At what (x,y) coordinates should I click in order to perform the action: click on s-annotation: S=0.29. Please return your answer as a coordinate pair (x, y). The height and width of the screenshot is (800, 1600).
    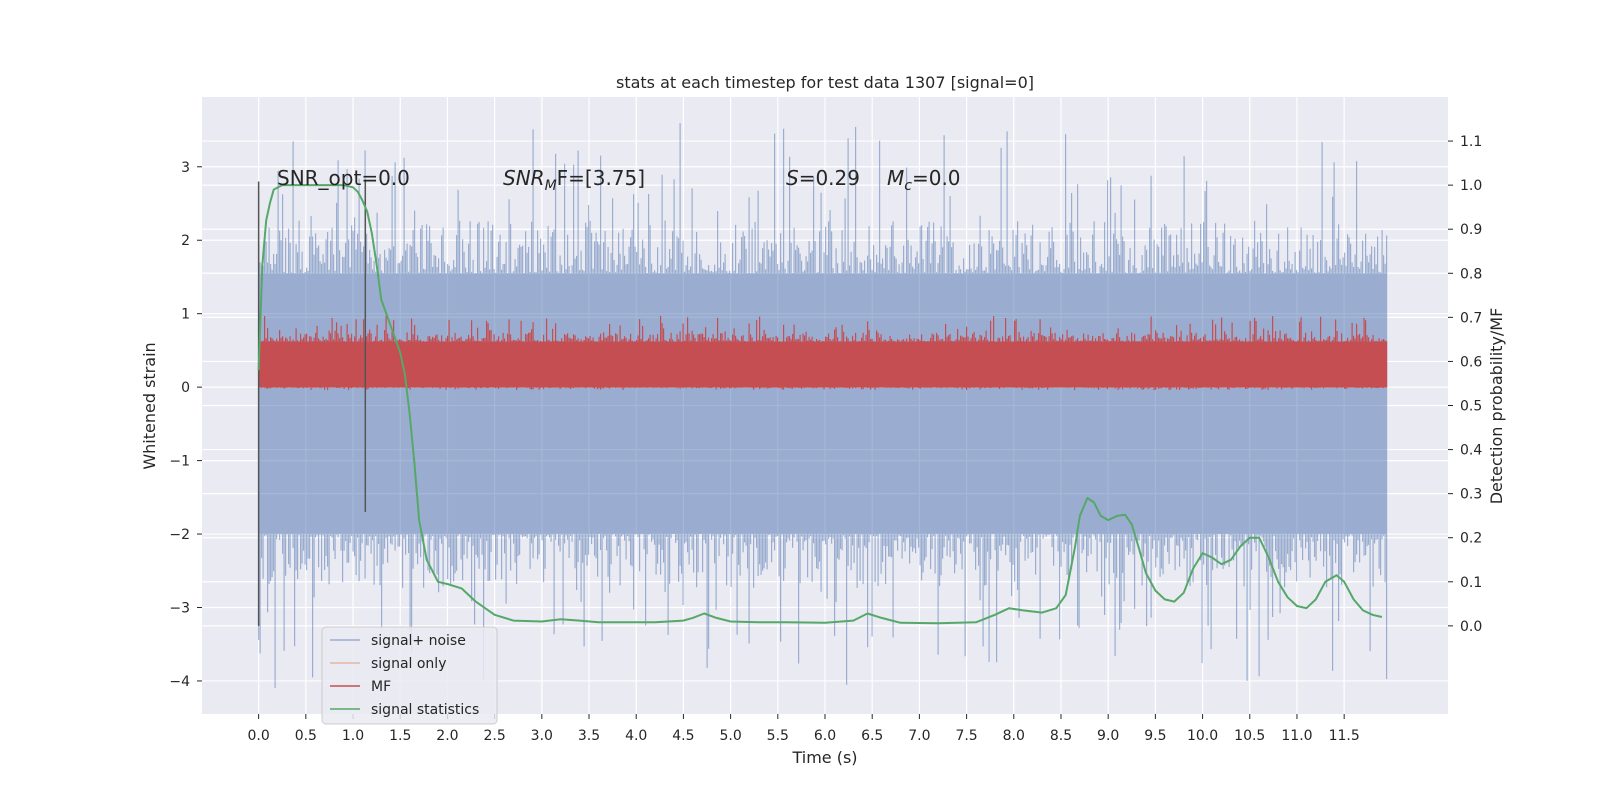
    Looking at the image, I should click on (823, 178).